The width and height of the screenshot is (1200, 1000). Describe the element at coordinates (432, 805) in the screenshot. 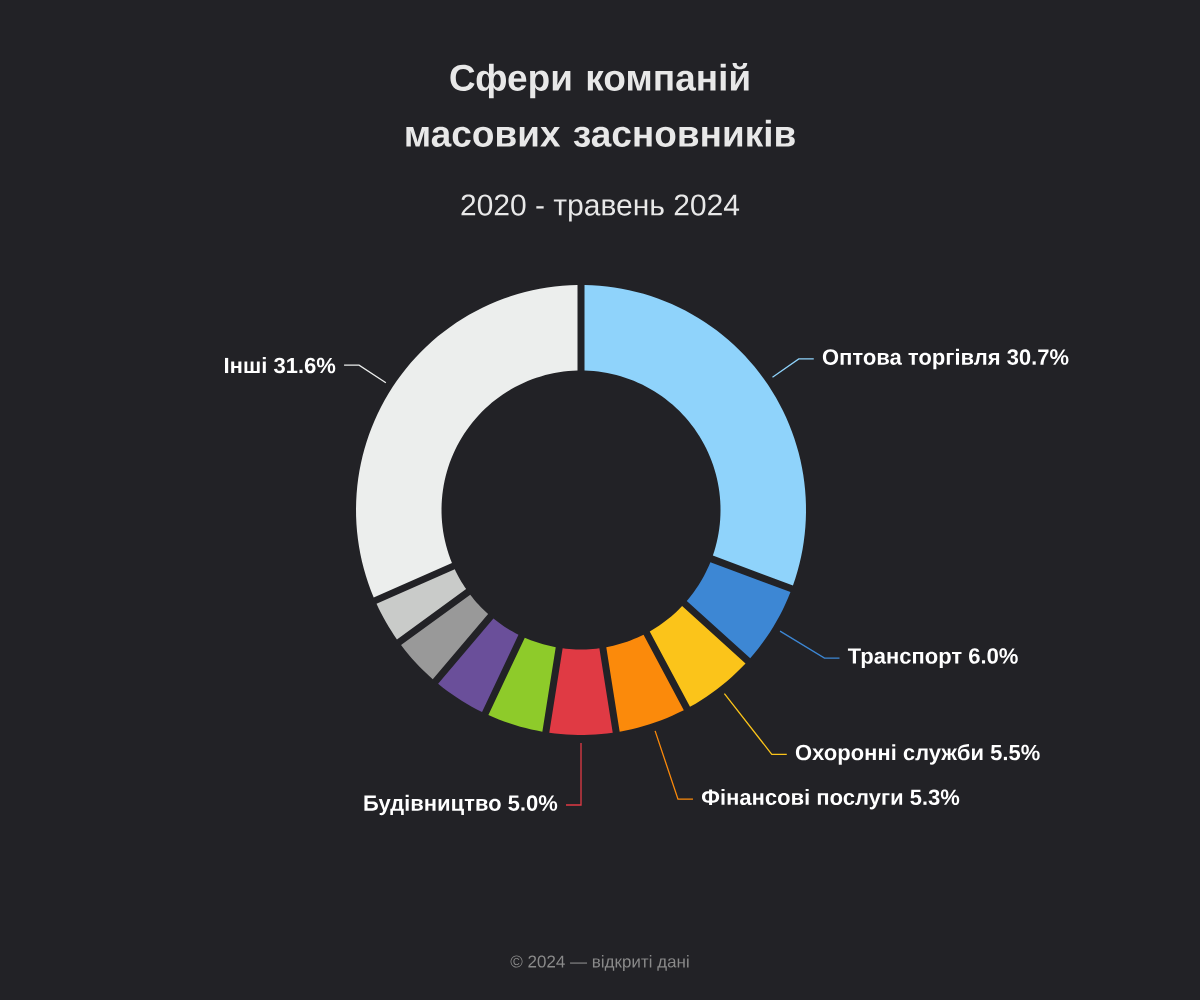

I see `slice-label: Будівництво` at that location.